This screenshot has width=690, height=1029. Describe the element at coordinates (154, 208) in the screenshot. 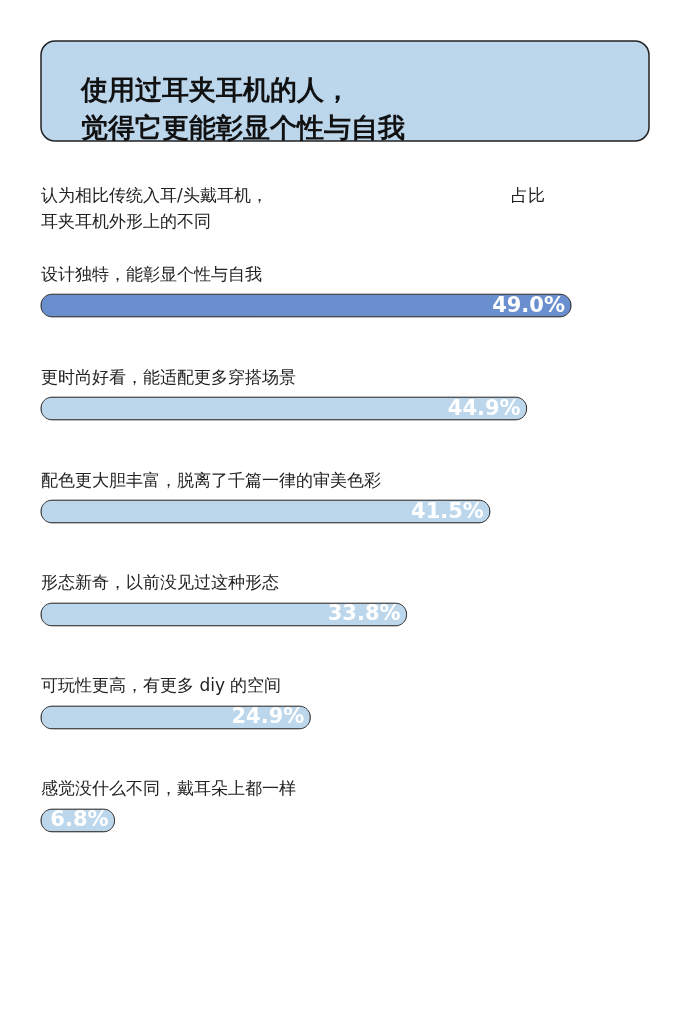

I see `annotation: 认为相比传统入耳/头戴耳机，耳夹耳机外形上的不同` at that location.